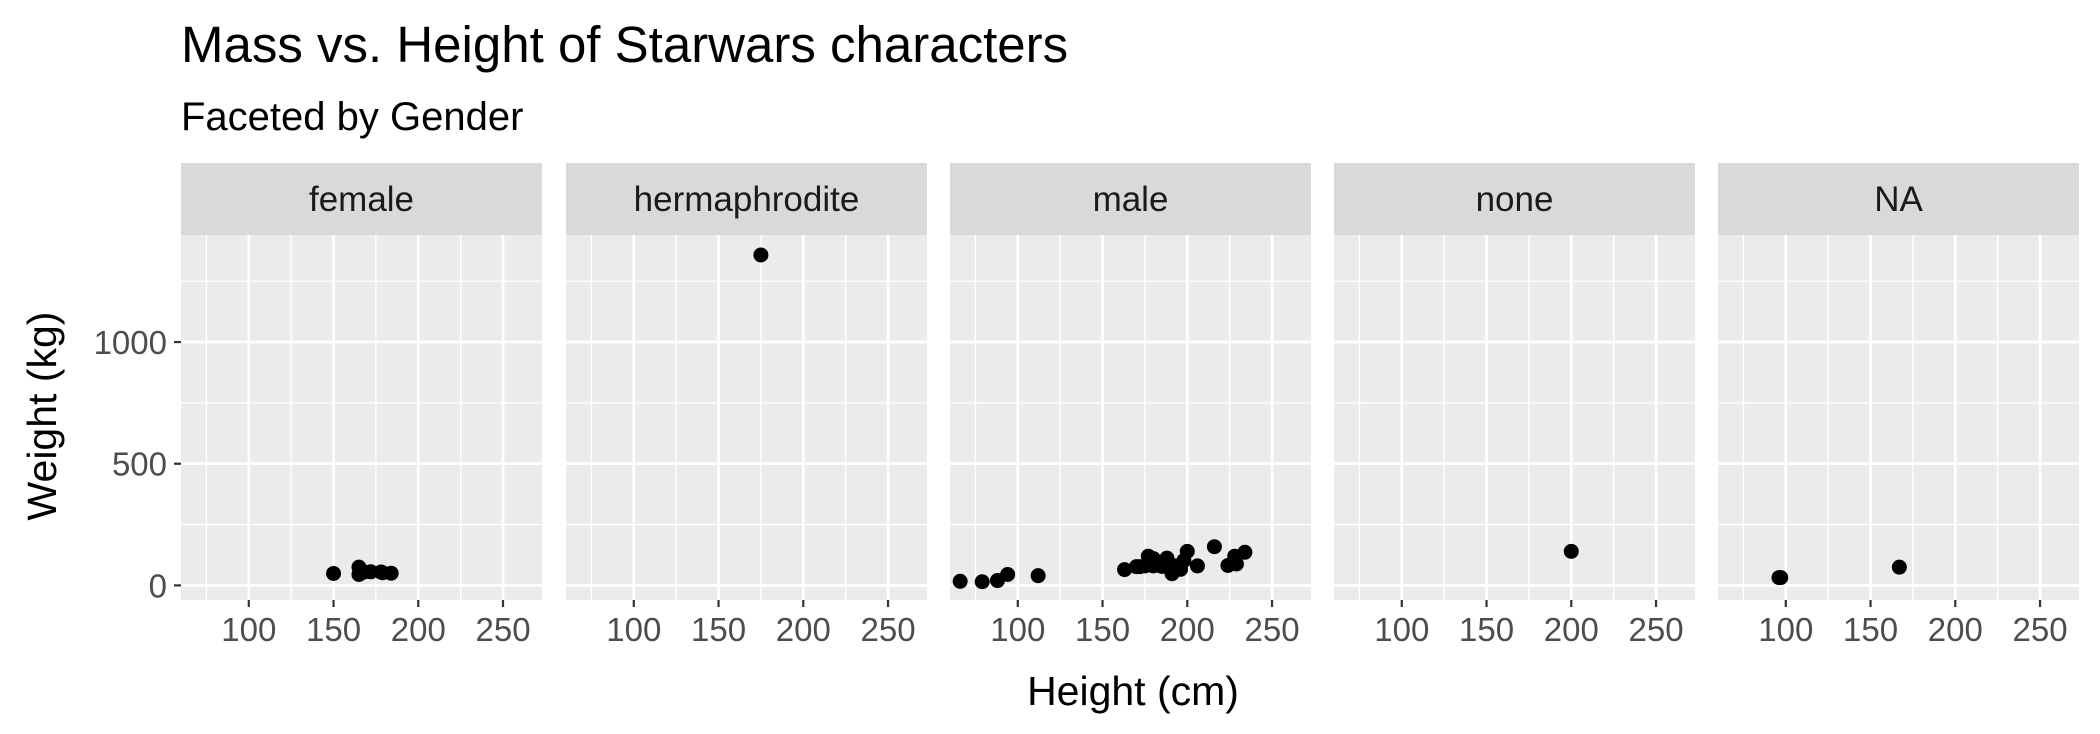 This screenshot has height=734, width=2100. I want to click on facet-strip-label: none, so click(1515, 199).